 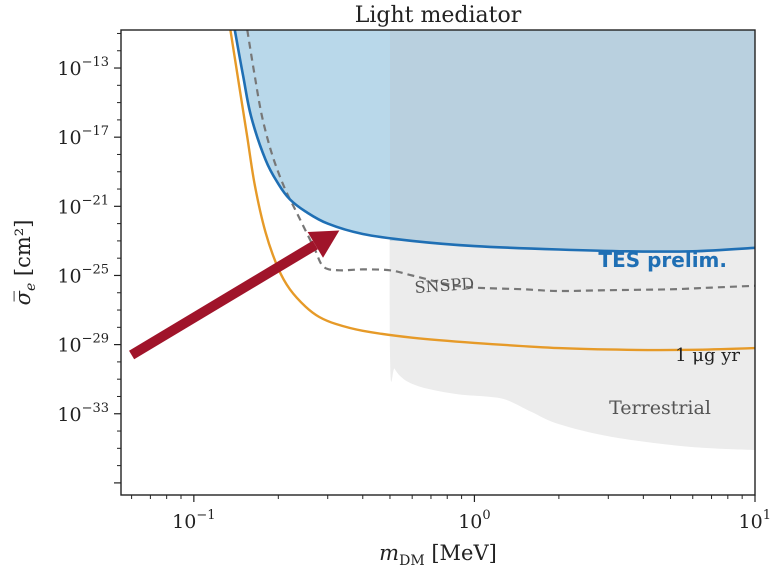 What do you see at coordinates (438, 15) in the screenshot?
I see `chart-title: Light mediator` at bounding box center [438, 15].